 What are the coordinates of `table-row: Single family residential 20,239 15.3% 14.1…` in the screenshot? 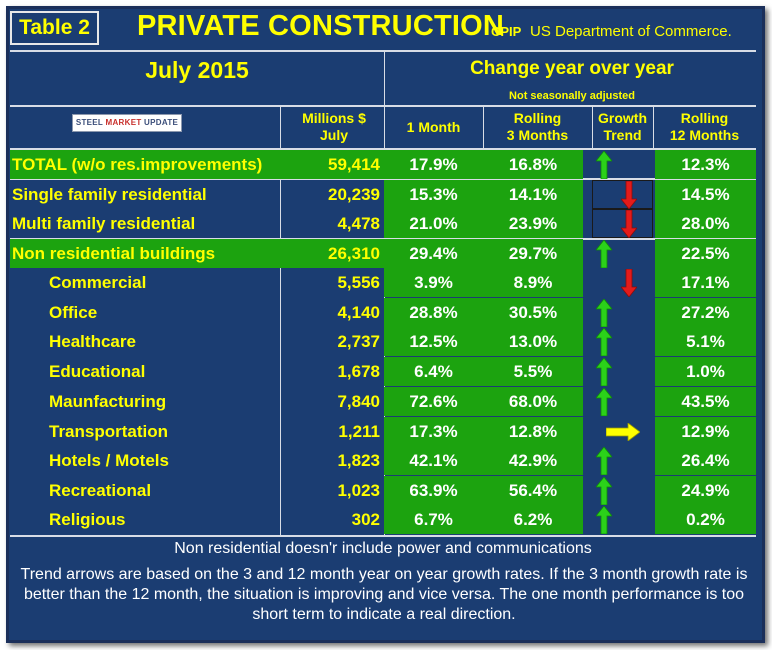 It's located at (383, 194).